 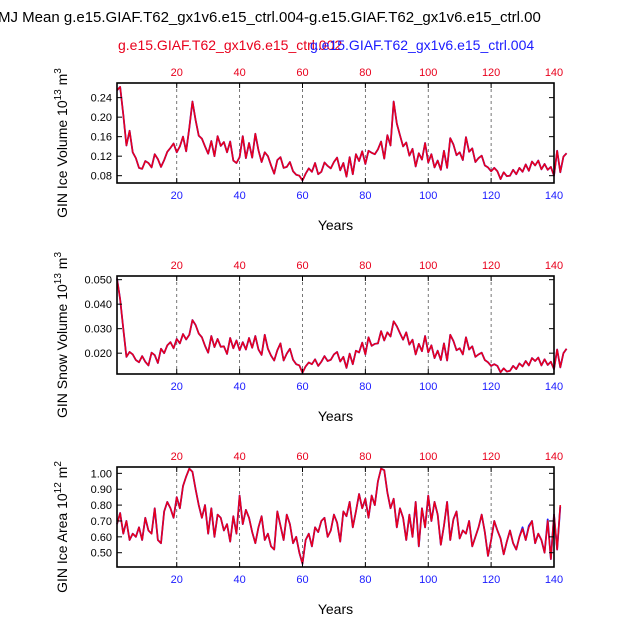 I want to click on y-tick-label: 0.12, so click(x=101, y=157).